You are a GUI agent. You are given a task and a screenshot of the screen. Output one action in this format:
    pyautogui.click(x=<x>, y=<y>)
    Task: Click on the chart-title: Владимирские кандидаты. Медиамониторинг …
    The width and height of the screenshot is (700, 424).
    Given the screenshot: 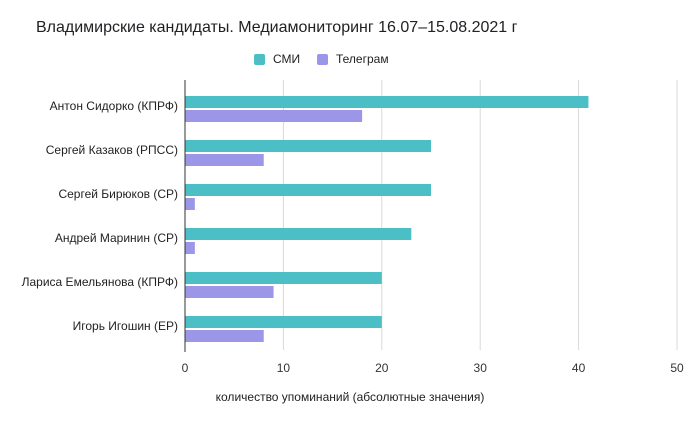 What is the action you would take?
    pyautogui.click(x=277, y=27)
    